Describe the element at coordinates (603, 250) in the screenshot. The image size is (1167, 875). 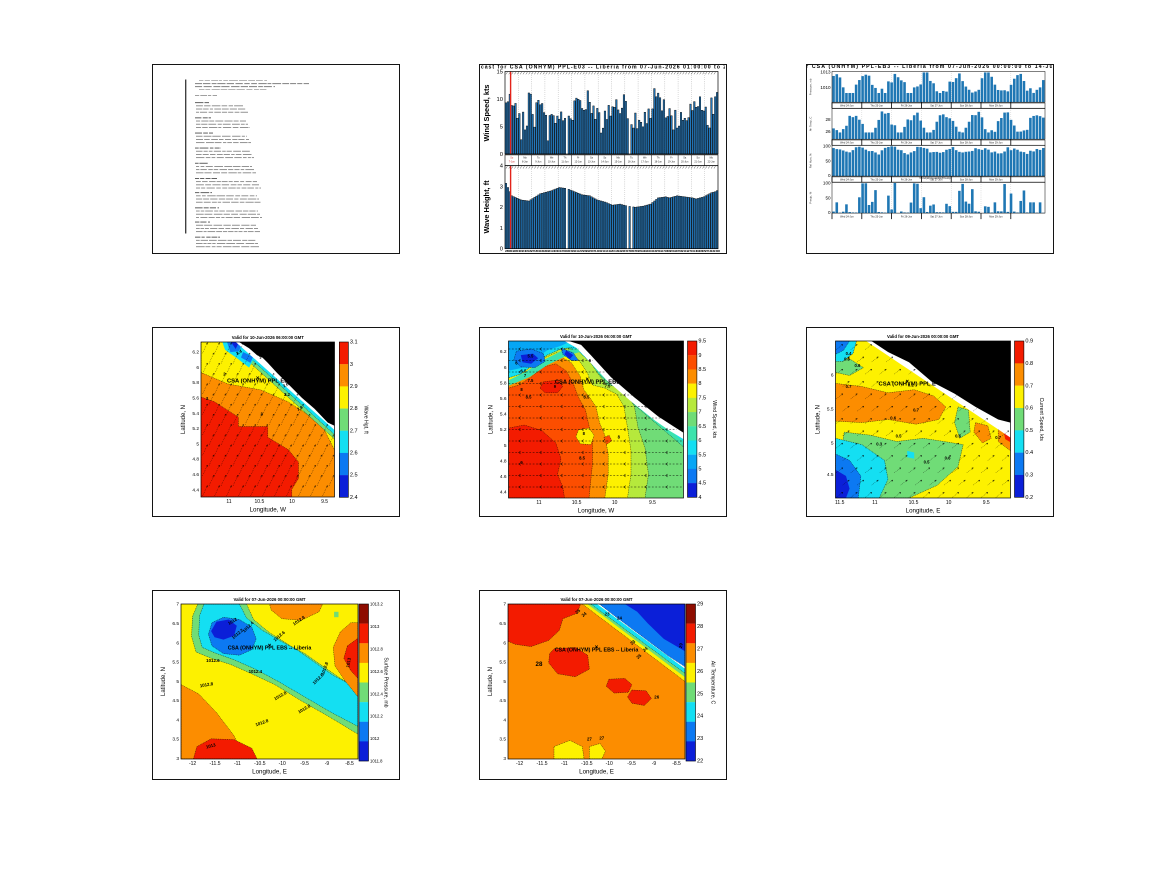
I see `svg-text: 21` at that location.